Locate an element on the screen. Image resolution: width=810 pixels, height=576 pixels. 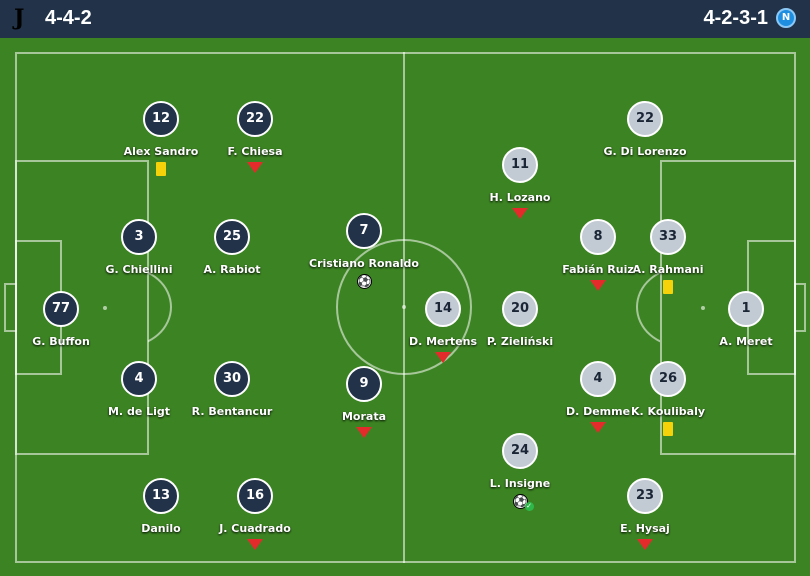
home-player: 3 G. Chiellini is located at coordinates (139, 248).